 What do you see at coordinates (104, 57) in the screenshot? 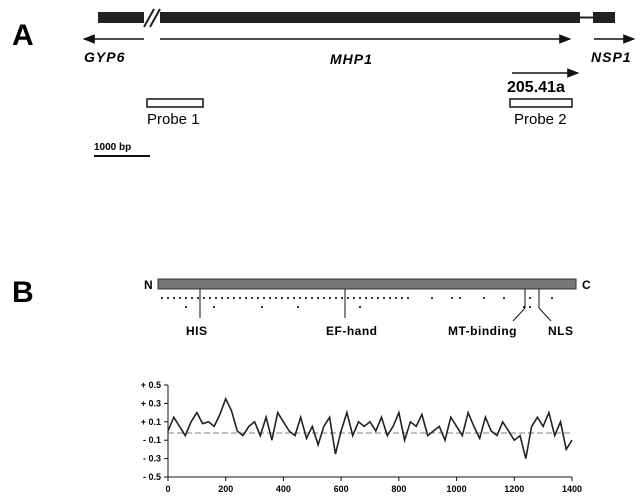
I see `gyp6-label: GYP6` at bounding box center [104, 57].